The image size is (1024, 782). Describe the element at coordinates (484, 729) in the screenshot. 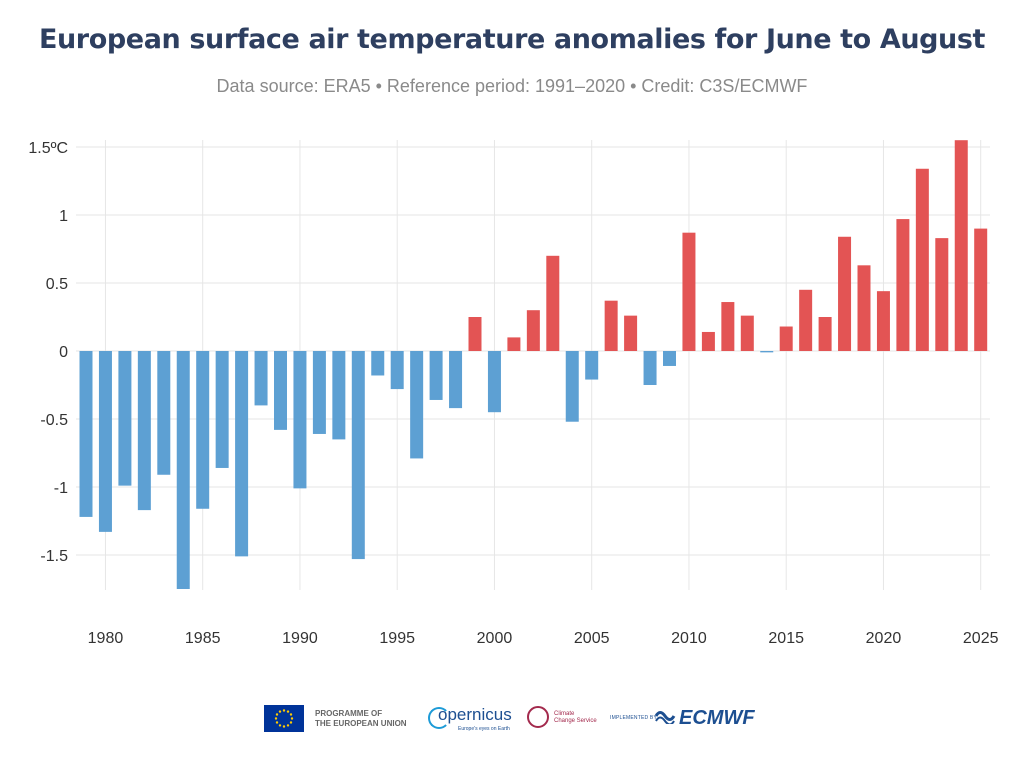

I see `copernicus-tagline: Europe's eyes on Earth` at that location.